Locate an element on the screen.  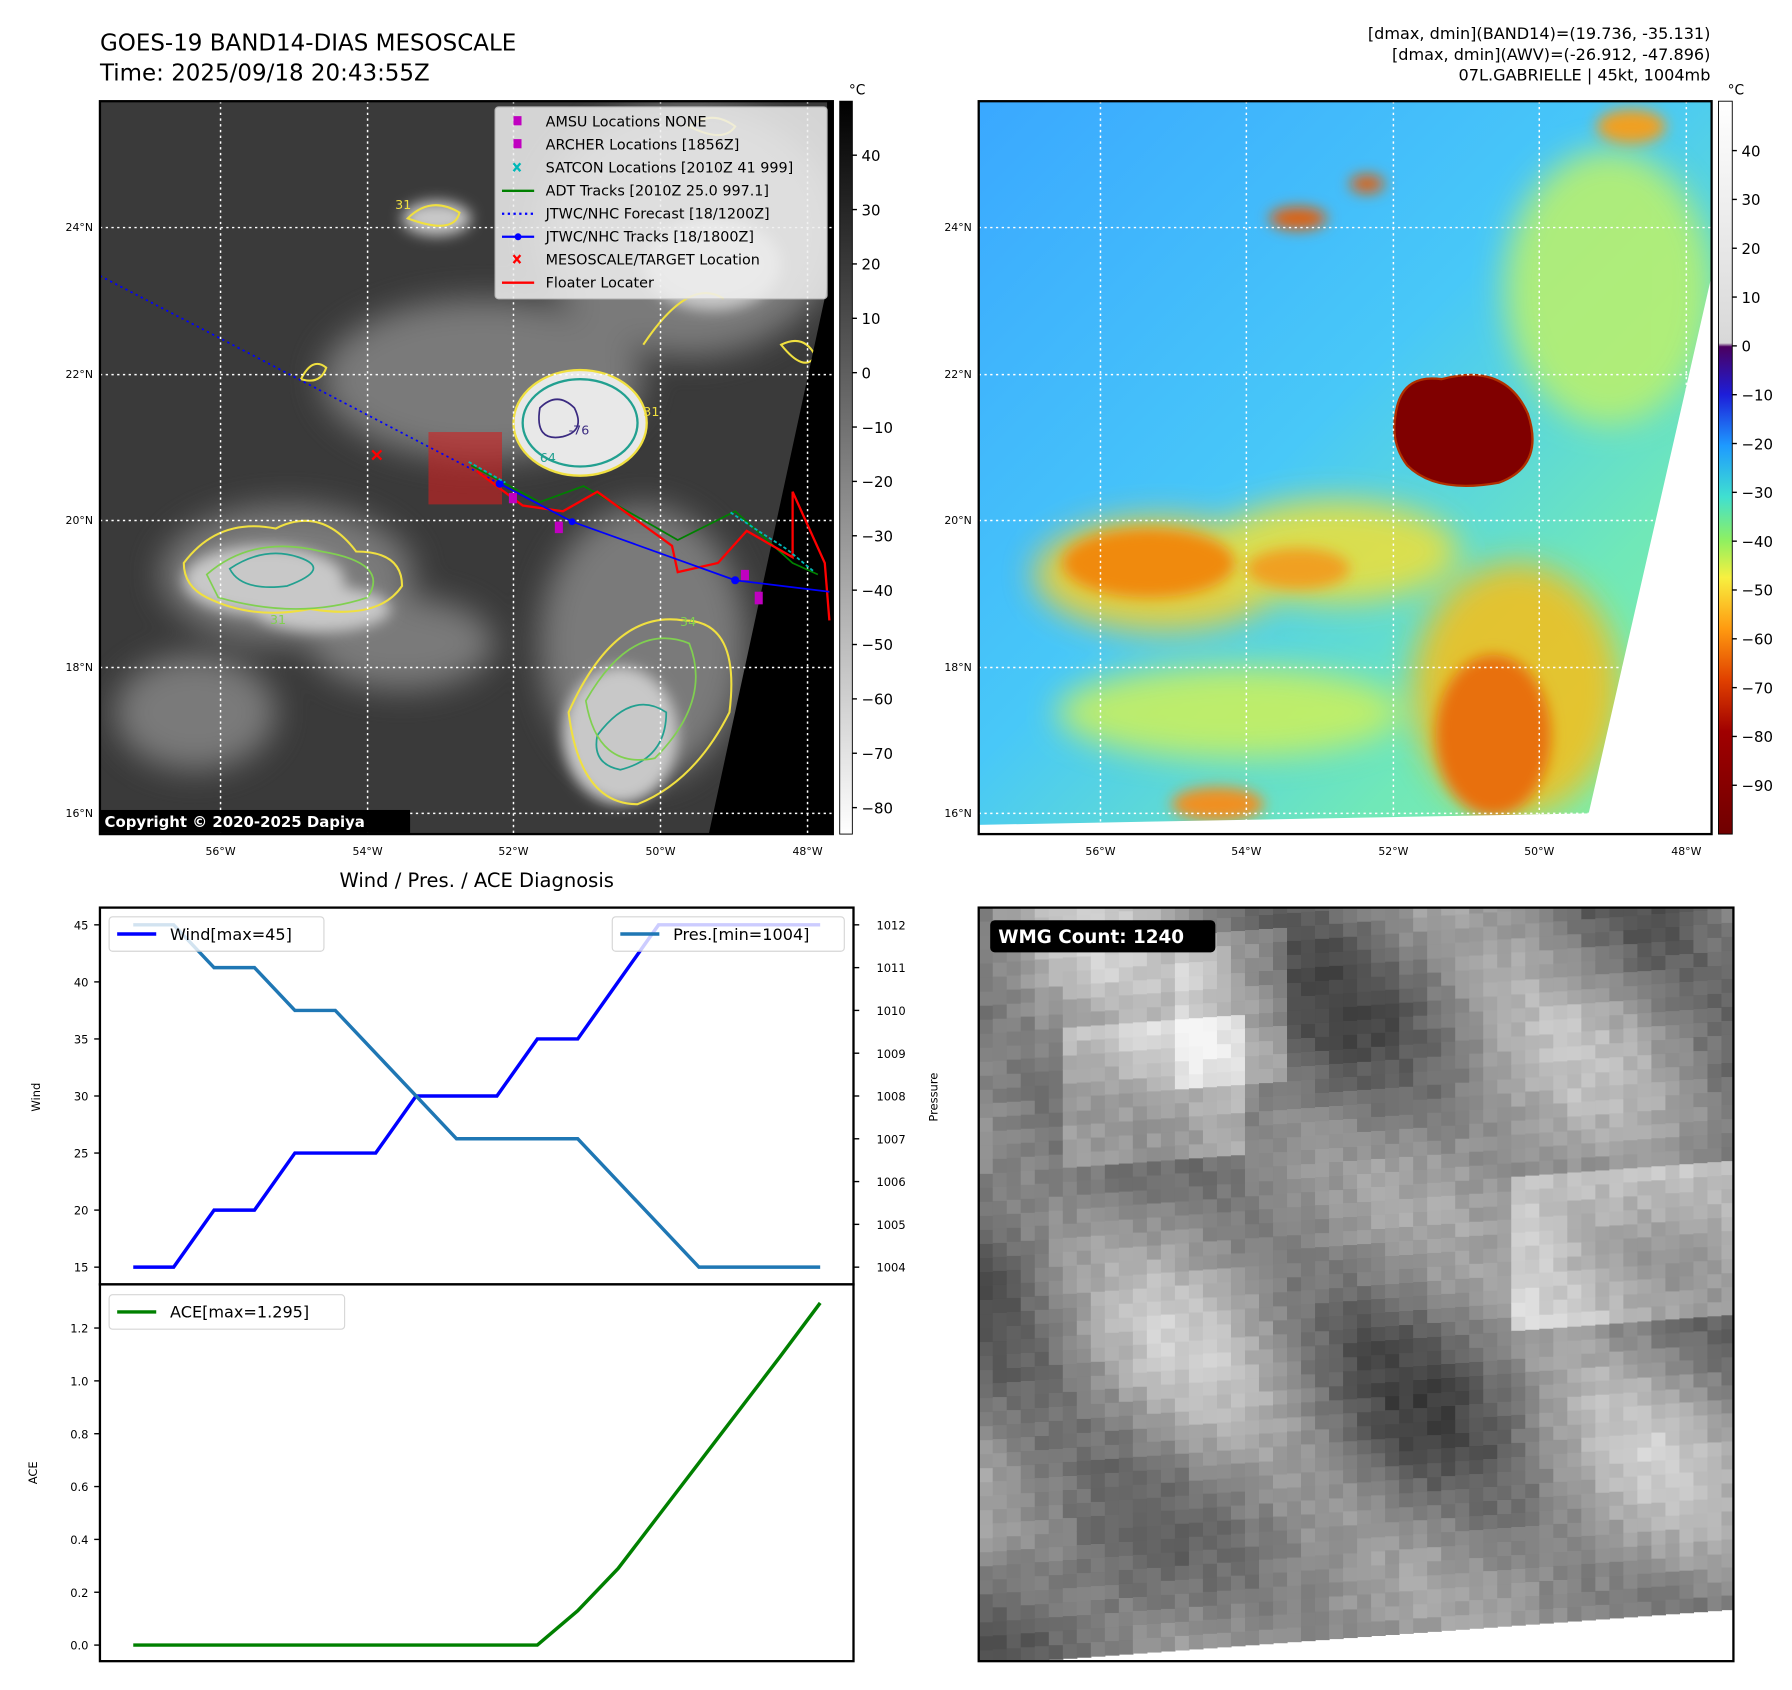
ir-colorbar: °C 40 30 20 10 0 −10 −20 −30 −40 −50 −60 −70 −80 is located at coordinates (866, 458).